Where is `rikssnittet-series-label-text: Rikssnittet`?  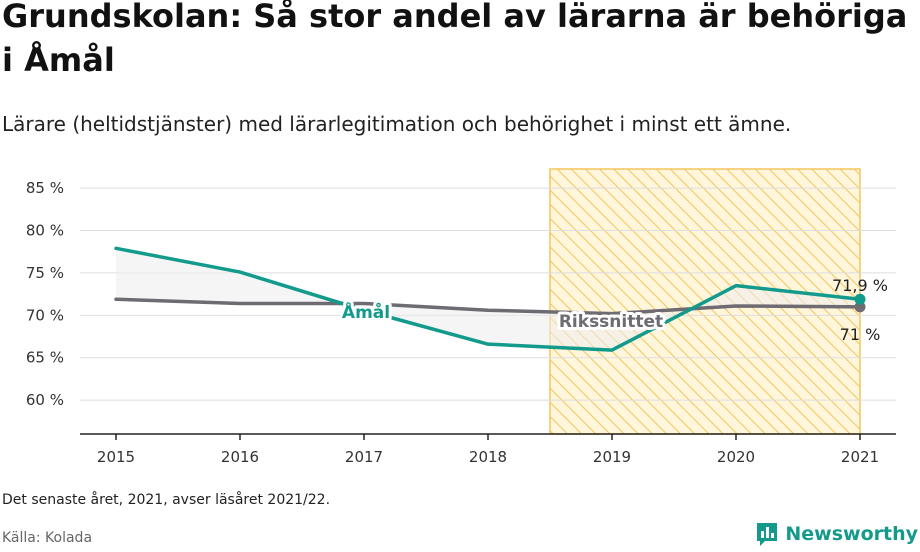 rikssnittet-series-label-text: Rikssnittet is located at coordinates (611, 322).